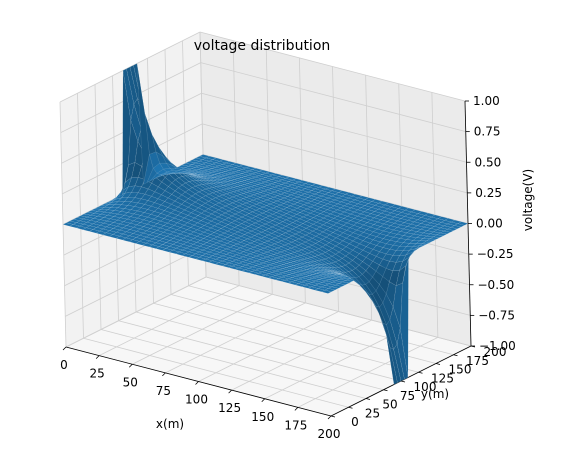 This screenshot has width=562, height=476. Describe the element at coordinates (528, 200) in the screenshot. I see `z-axis-label: voltage(V)` at that location.